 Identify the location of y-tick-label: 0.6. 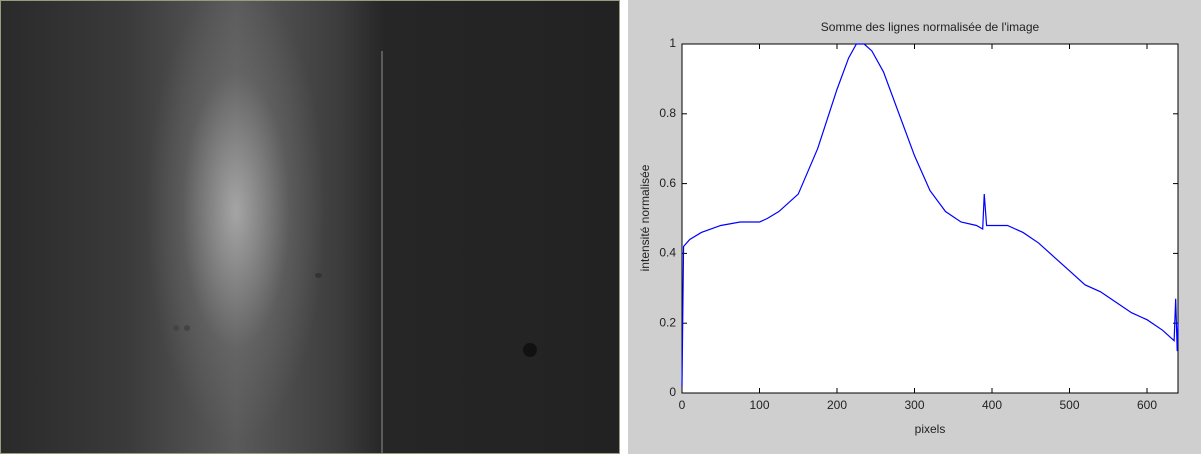
(667, 183).